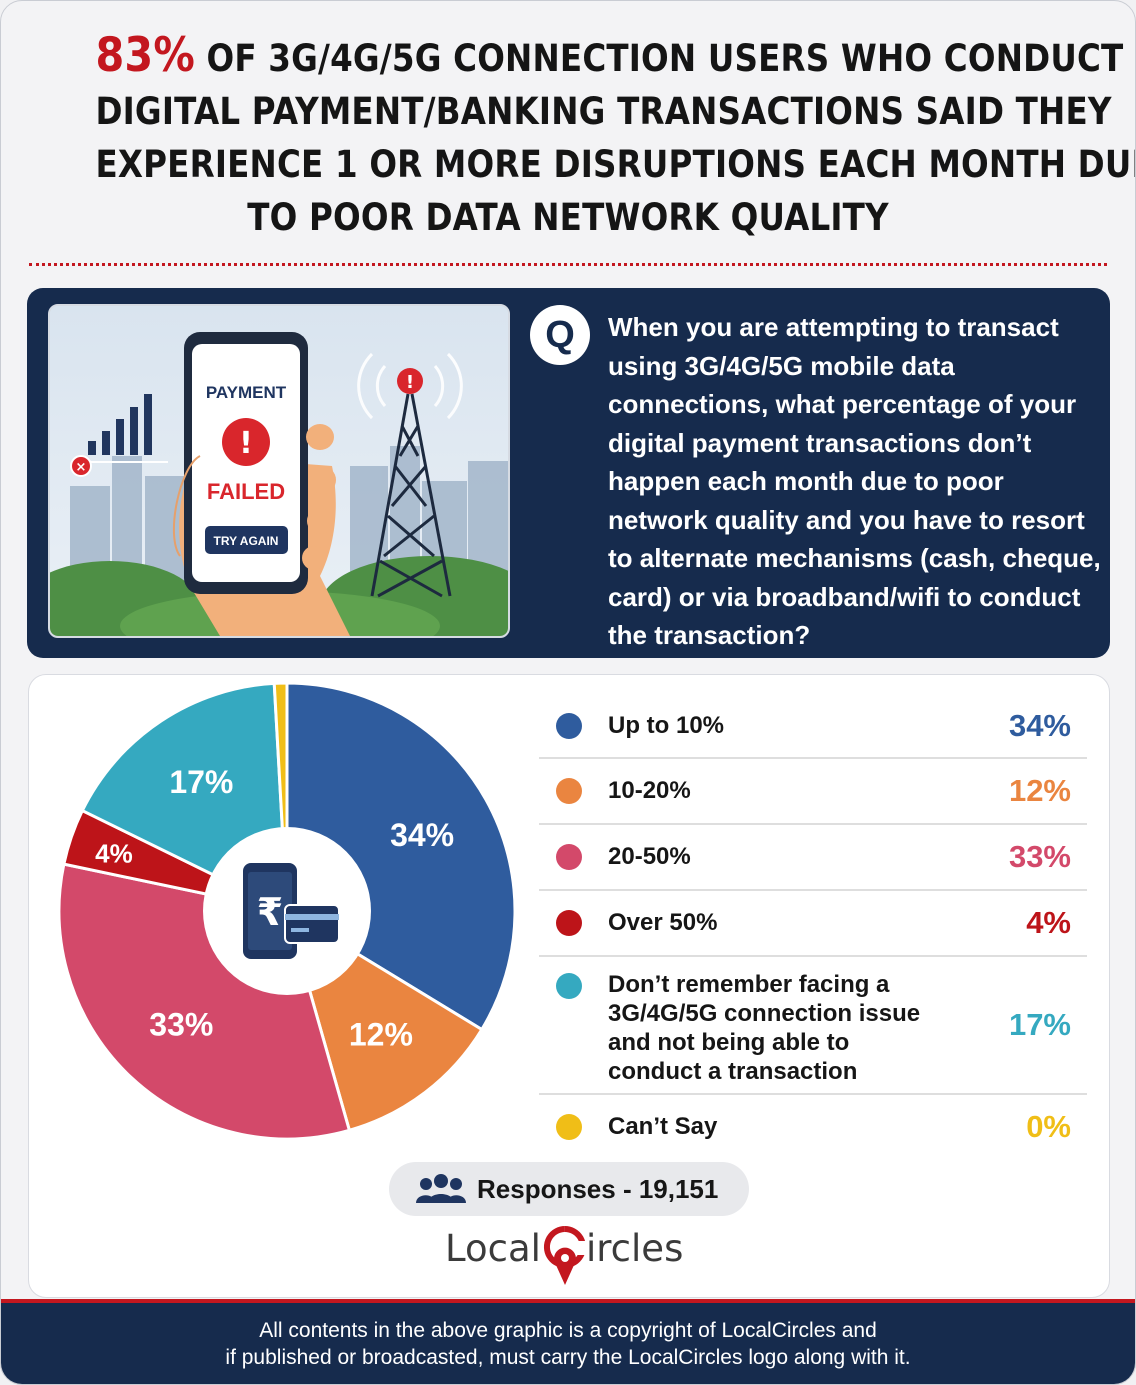  Describe the element at coordinates (813, 858) in the screenshot. I see `legend-row-20-50: 20-50% 33%` at that location.